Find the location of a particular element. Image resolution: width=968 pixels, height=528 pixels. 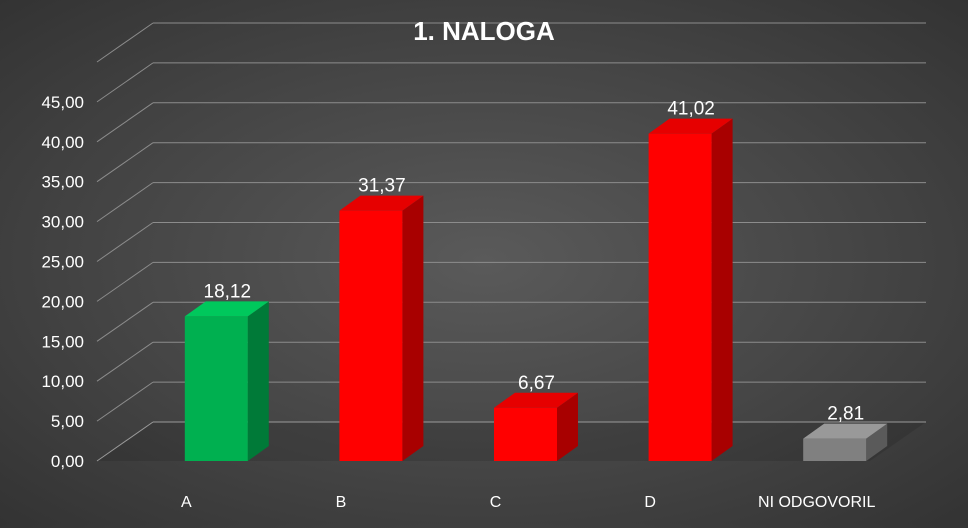

y-tick-label: 0,00 is located at coordinates (67, 461).